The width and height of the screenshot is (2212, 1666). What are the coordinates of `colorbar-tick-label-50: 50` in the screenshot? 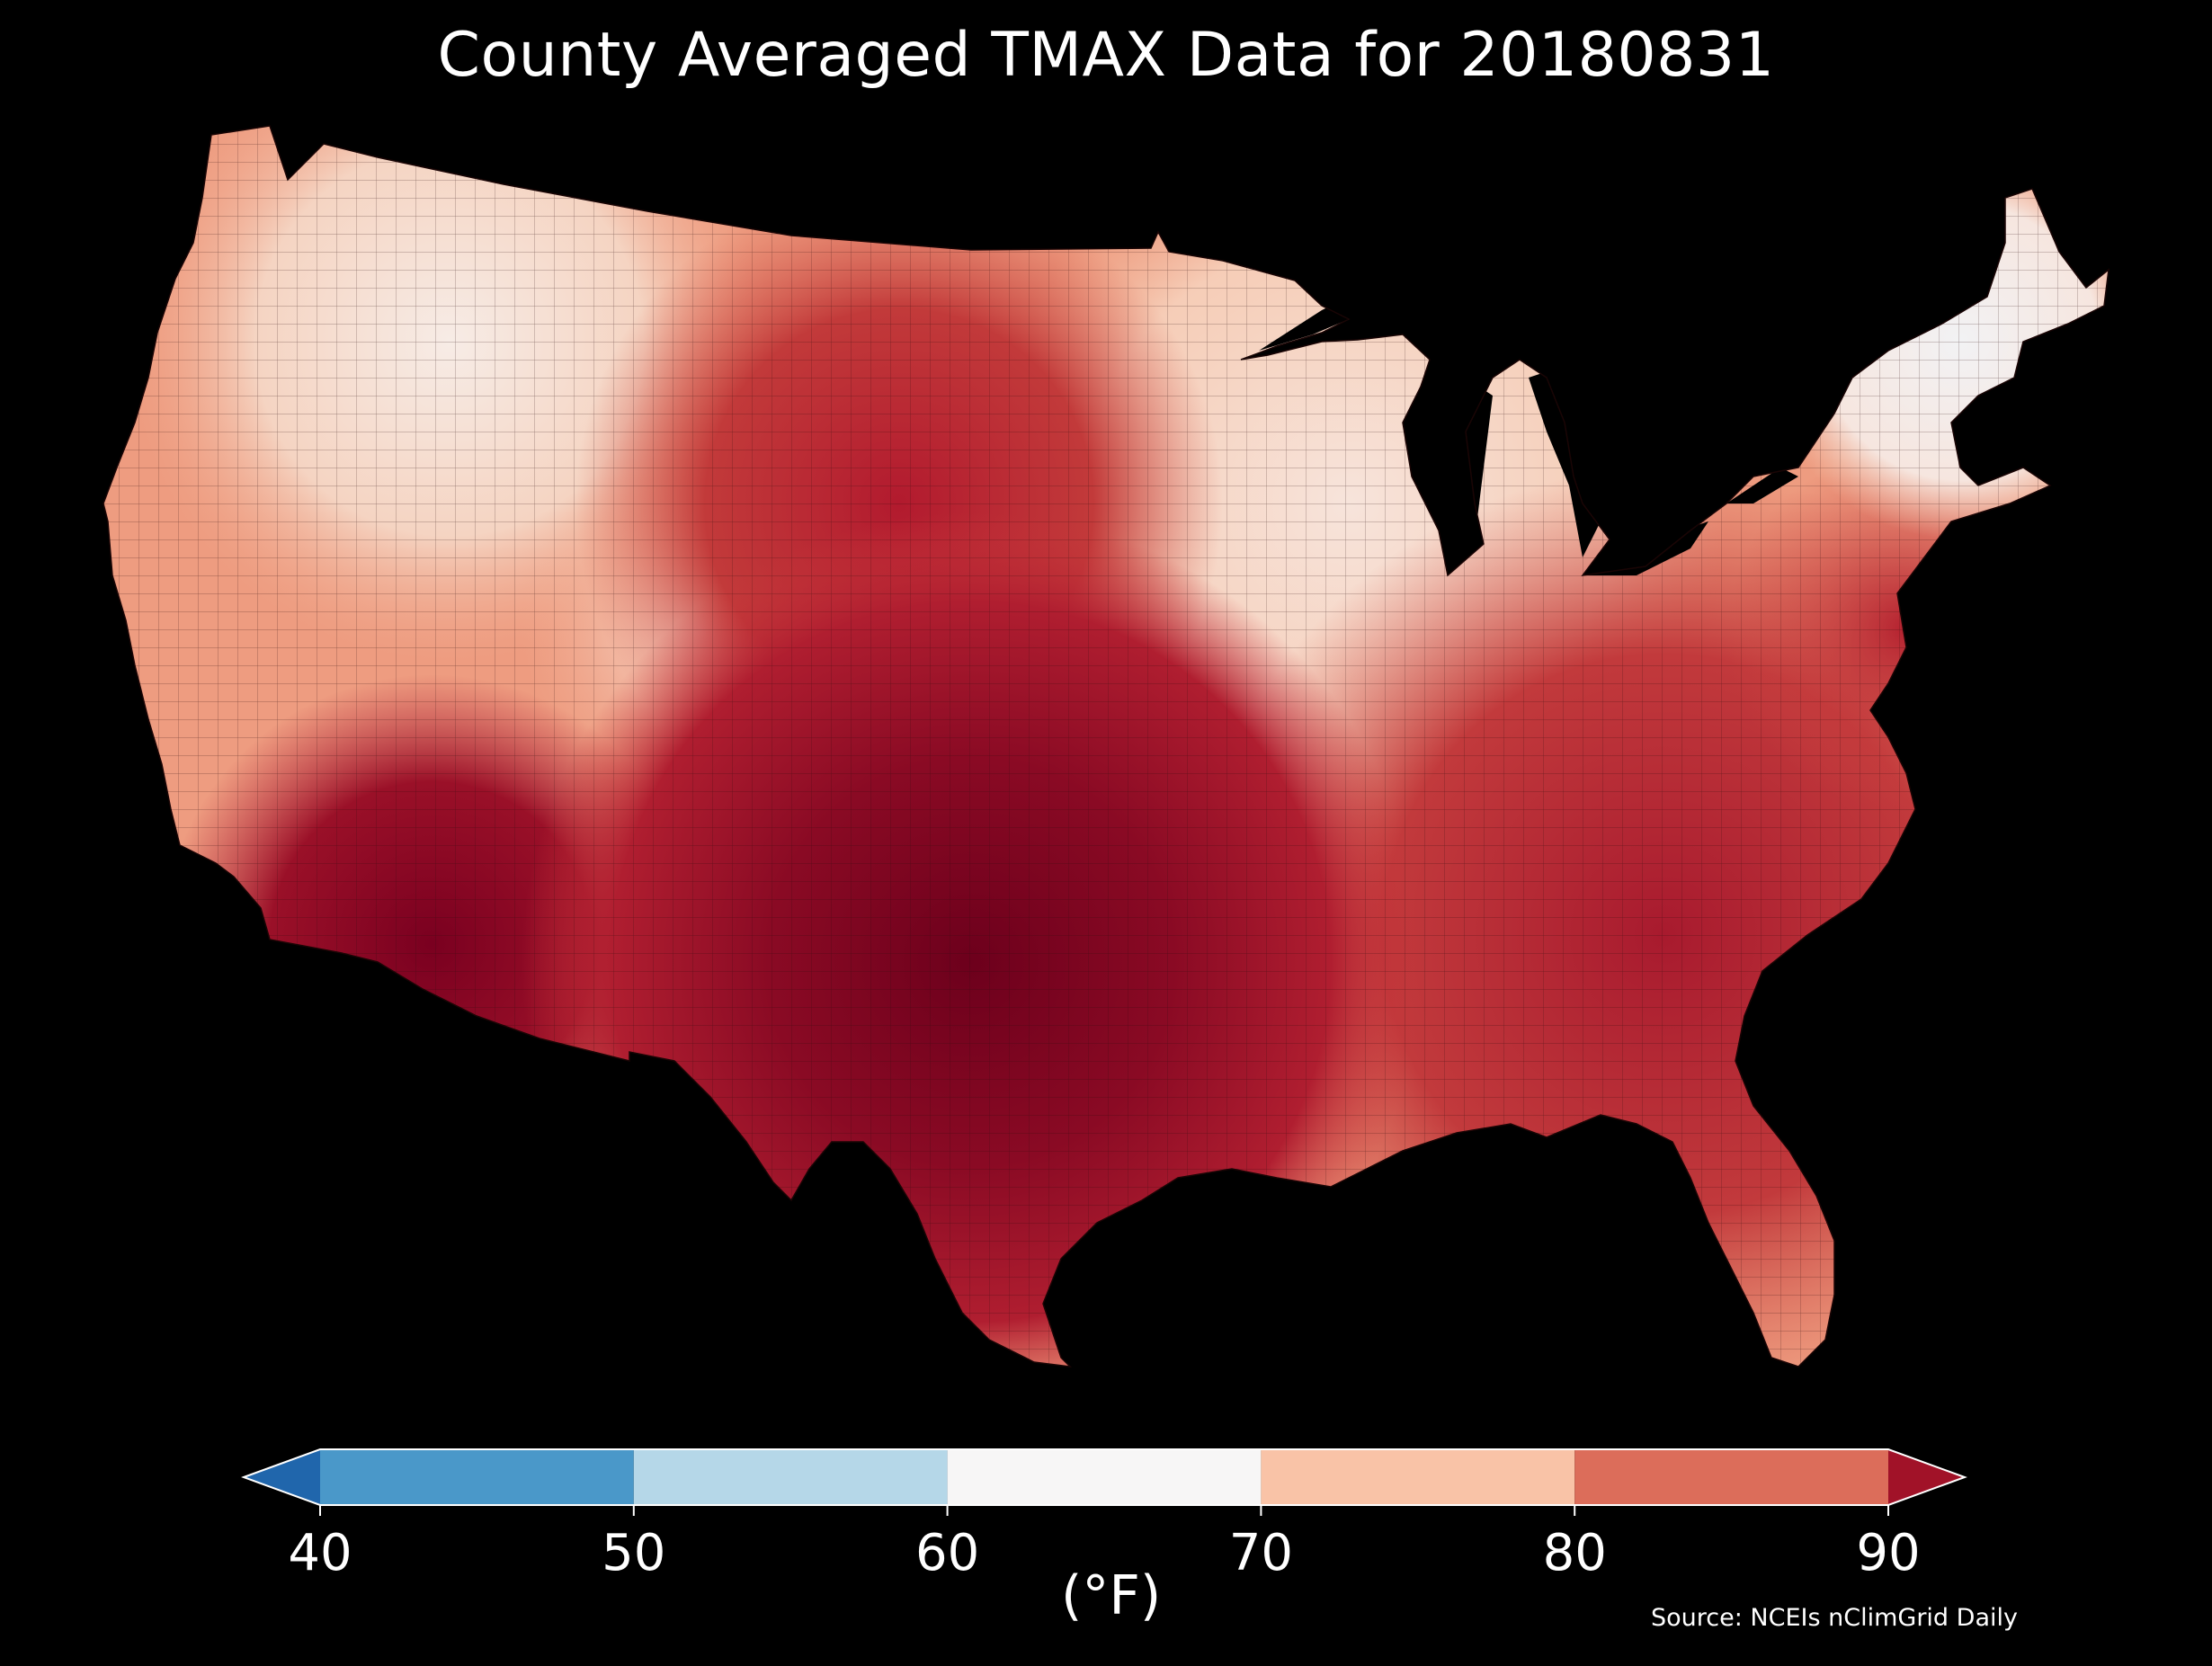 It's located at (633, 1553).